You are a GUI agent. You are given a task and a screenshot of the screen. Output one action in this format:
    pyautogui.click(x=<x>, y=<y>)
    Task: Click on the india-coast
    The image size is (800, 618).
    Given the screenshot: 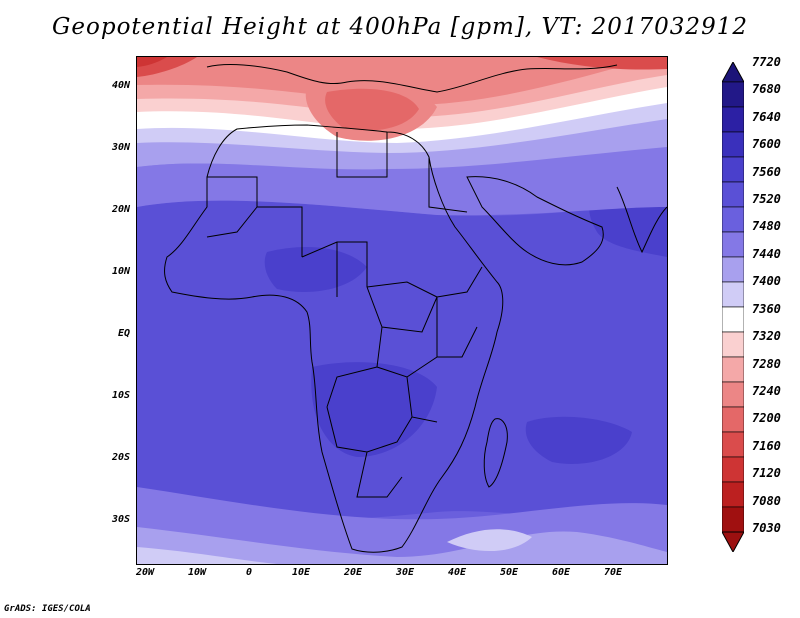 What is the action you would take?
    pyautogui.click(x=641, y=220)
    